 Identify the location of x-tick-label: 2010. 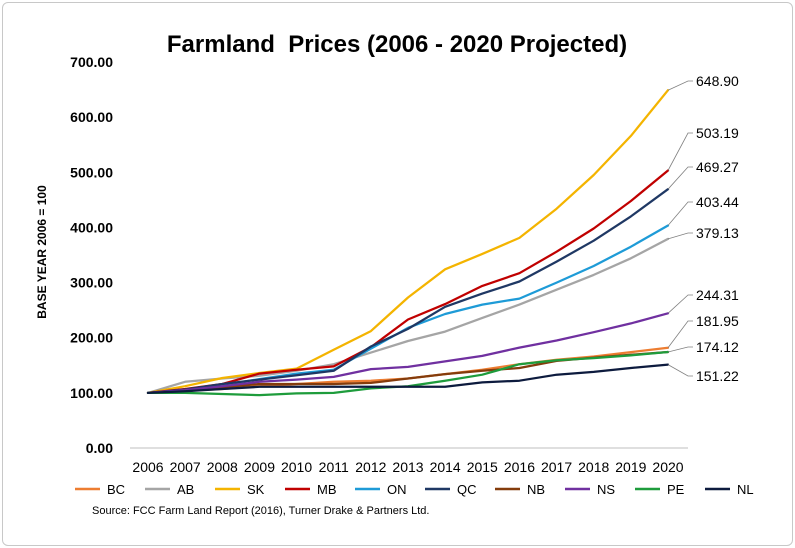
(296, 467).